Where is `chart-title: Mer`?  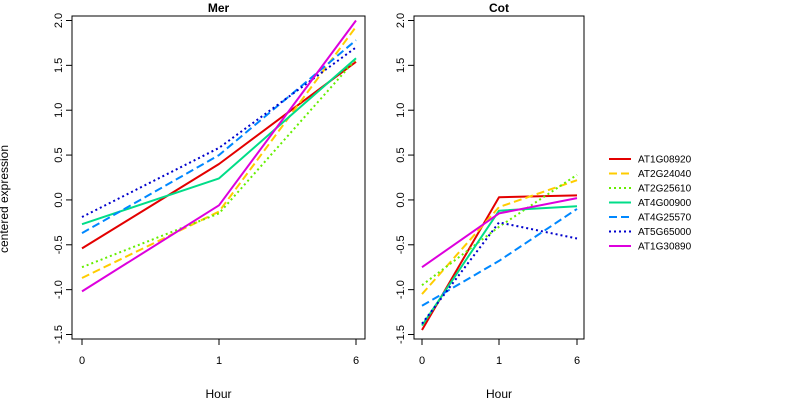 chart-title: Mer is located at coordinates (219, 8).